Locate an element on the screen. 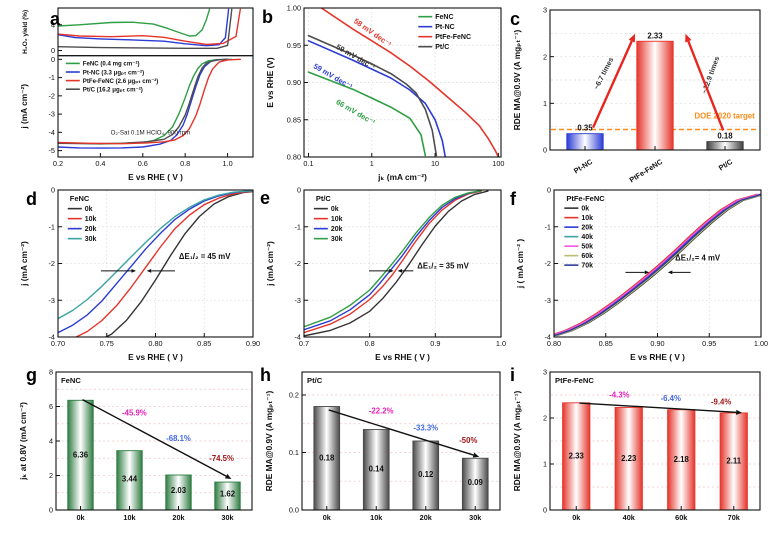 This screenshot has width=775, height=540. svg-text: Pt/C is located at coordinates (726, 165).